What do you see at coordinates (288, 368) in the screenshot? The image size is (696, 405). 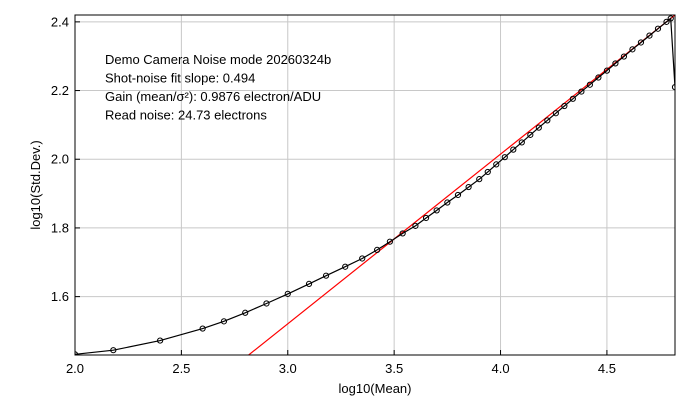 I see `x-tick-label: 3.0` at bounding box center [288, 368].